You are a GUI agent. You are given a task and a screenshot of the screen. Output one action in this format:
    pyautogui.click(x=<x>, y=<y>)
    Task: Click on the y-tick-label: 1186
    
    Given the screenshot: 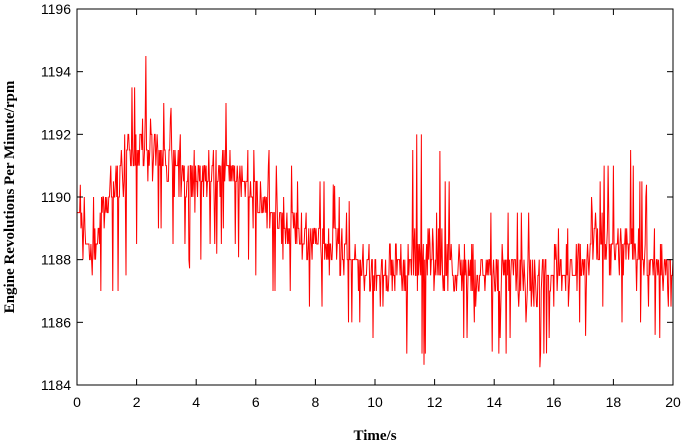 What is the action you would take?
    pyautogui.click(x=56, y=322)
    